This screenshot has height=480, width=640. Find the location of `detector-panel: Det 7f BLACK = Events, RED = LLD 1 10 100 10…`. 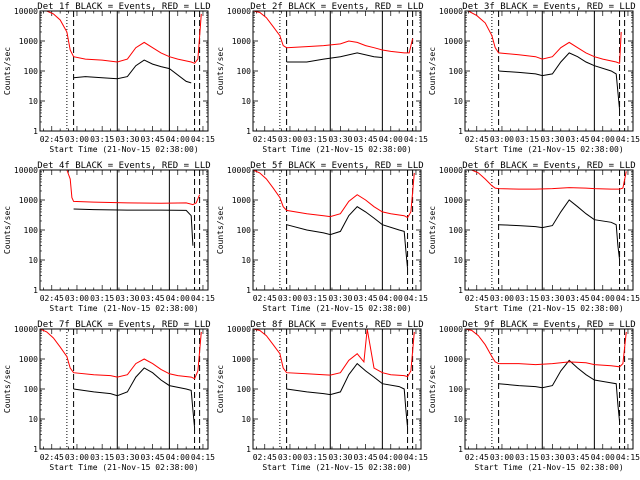

detector-panel: Det 7f BLACK = Events, RED = LLD 1 10 100 10… is located at coordinates (109, 396).